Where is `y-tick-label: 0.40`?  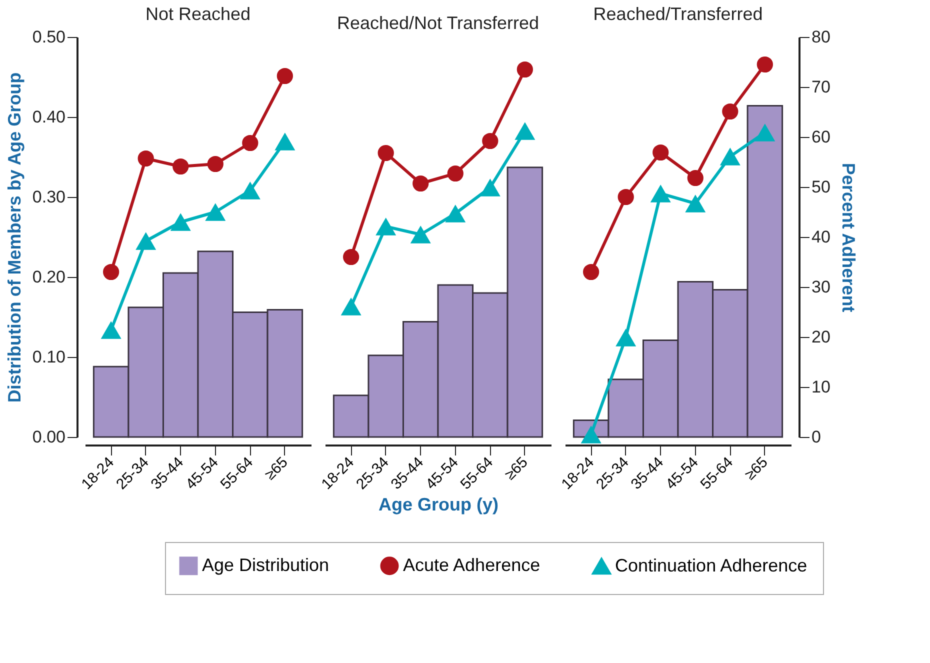
y-tick-label: 0.40 is located at coordinates (49, 117).